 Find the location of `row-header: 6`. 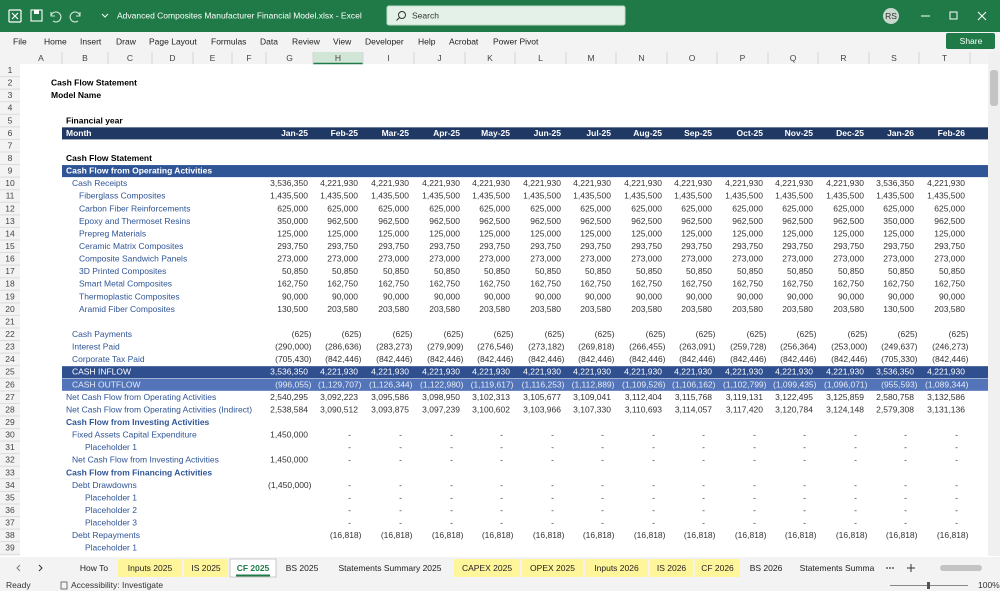

row-header: 6 is located at coordinates (10, 133).